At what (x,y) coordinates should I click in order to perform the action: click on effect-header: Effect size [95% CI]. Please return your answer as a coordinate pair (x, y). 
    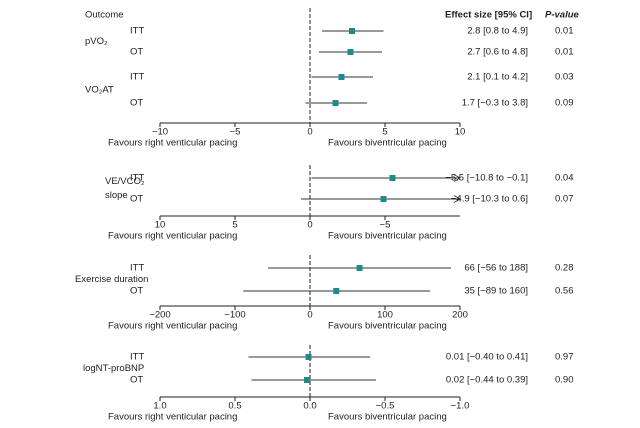
    Looking at the image, I should click on (488, 15).